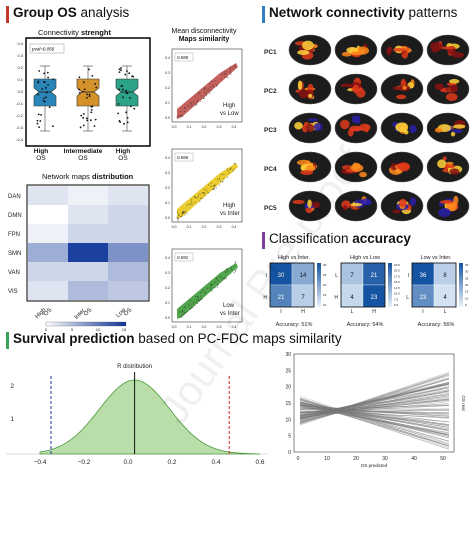 The width and height of the screenshot is (474, 545). What do you see at coordinates (363, 285) in the screenshot?
I see `confusion-frame` at bounding box center [363, 285].